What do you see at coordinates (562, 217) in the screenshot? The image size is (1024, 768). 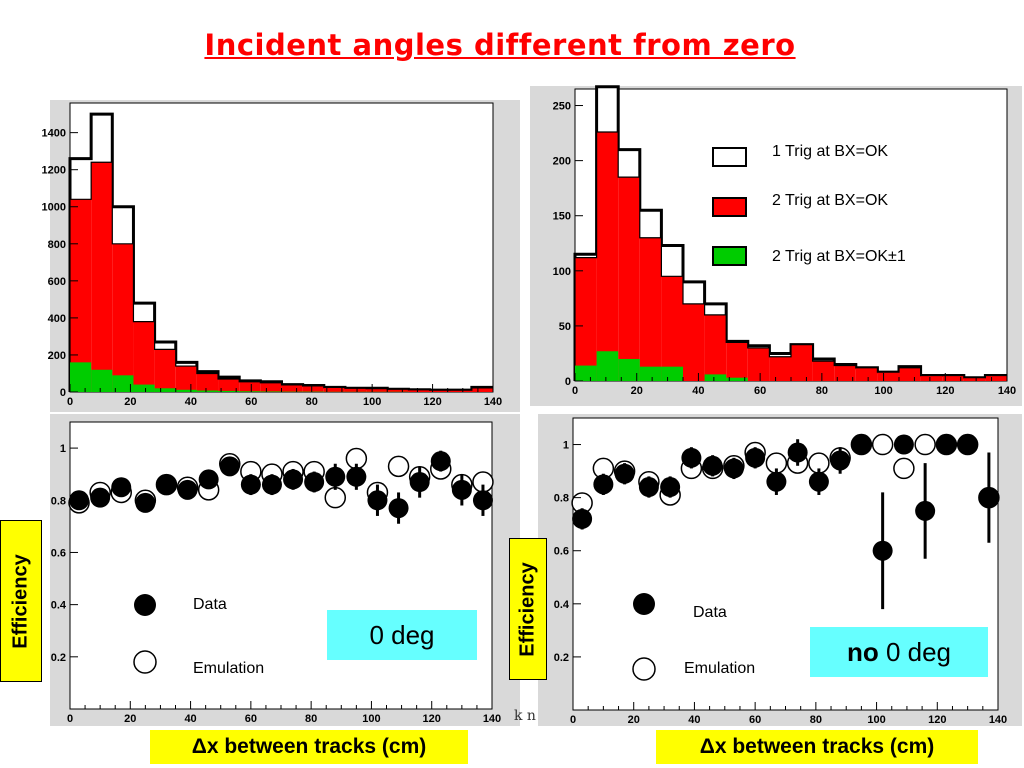 I see `hist-right-ytick-label: 150` at bounding box center [562, 217].